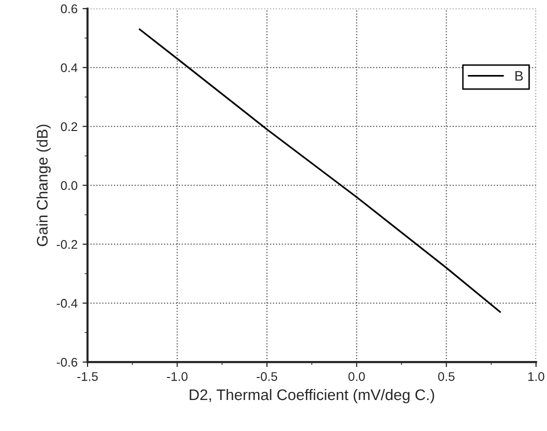 The image size is (547, 431). I want to click on x-axis-title: D2, Thermal Coefficient (mV/deg C.), so click(312, 396).